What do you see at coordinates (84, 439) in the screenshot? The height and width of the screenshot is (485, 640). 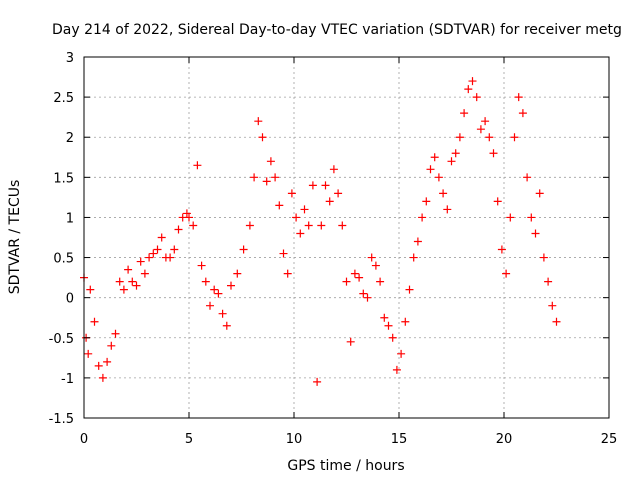 I see `x-tick-label: 0` at bounding box center [84, 439].